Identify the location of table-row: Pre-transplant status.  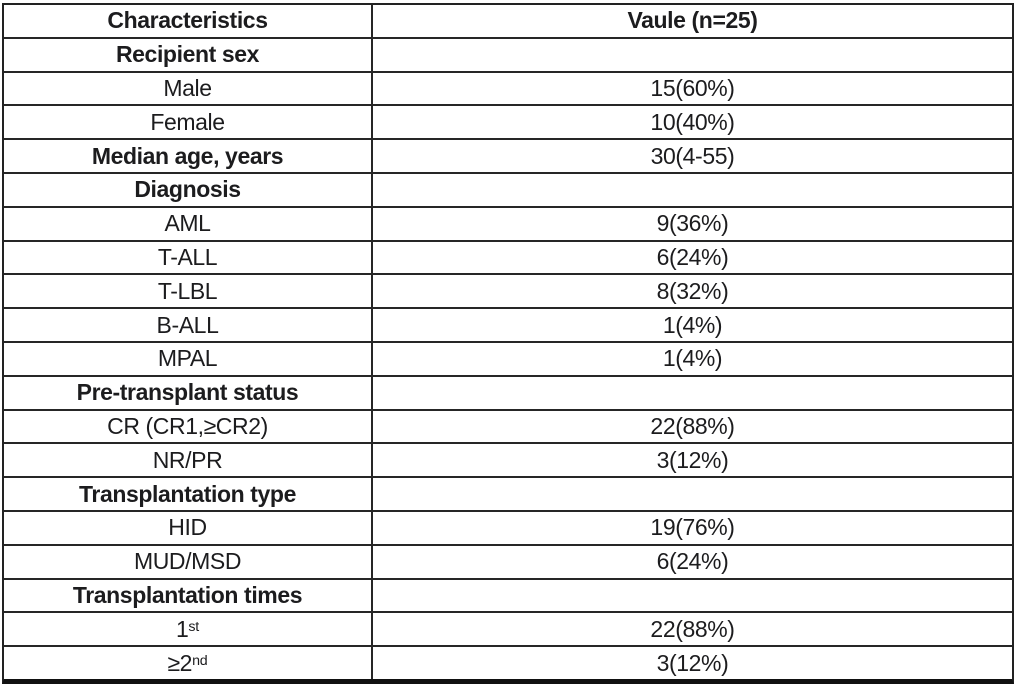
(508, 393).